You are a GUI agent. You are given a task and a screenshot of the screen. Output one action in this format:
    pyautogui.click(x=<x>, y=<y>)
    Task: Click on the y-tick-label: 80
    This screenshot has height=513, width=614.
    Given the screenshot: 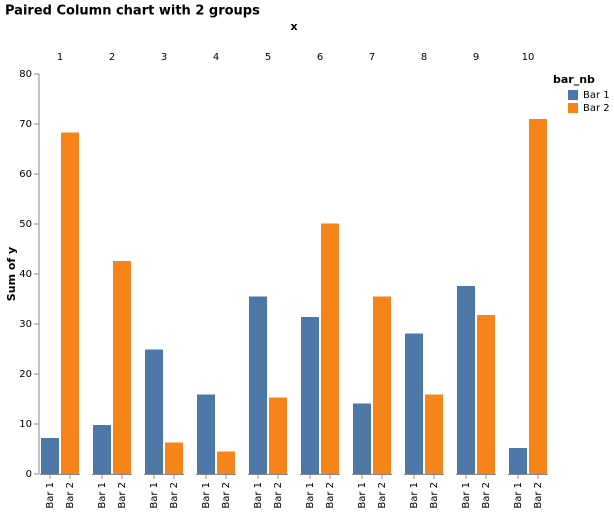 What is the action you would take?
    pyautogui.click(x=25, y=74)
    